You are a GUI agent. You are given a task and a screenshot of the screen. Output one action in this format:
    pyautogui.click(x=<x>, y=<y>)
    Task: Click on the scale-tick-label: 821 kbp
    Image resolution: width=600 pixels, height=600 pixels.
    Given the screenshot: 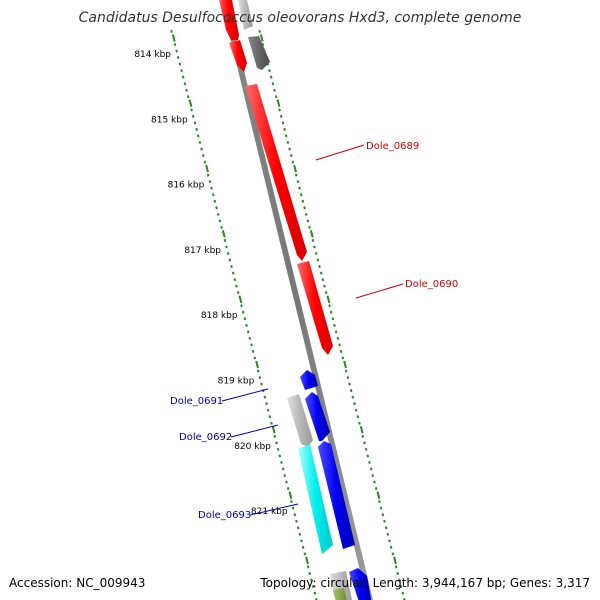 What is the action you would take?
    pyautogui.click(x=269, y=512)
    